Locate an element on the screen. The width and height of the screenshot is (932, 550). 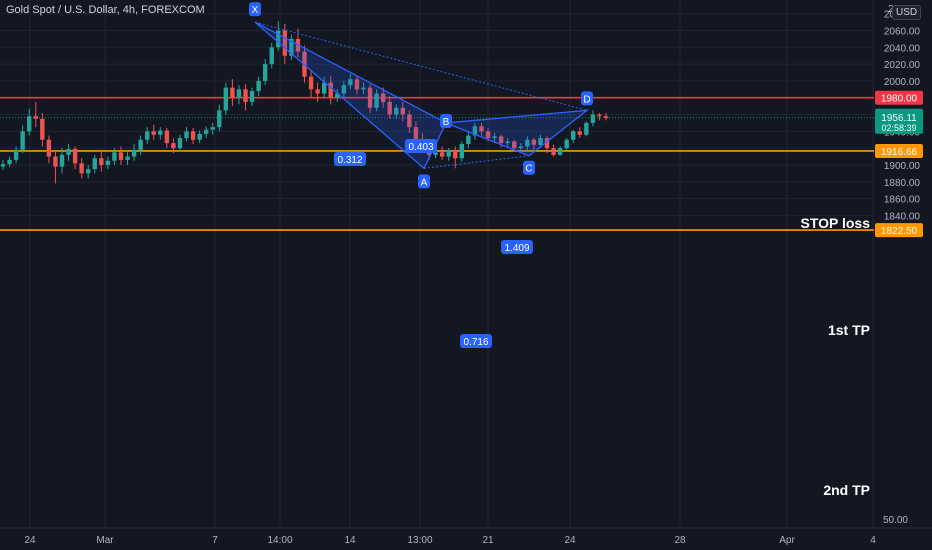
time-axis: 24 Mar 7 14:00 14 13:00 21 24 28 Apr 4 is located at coordinates (466, 538).